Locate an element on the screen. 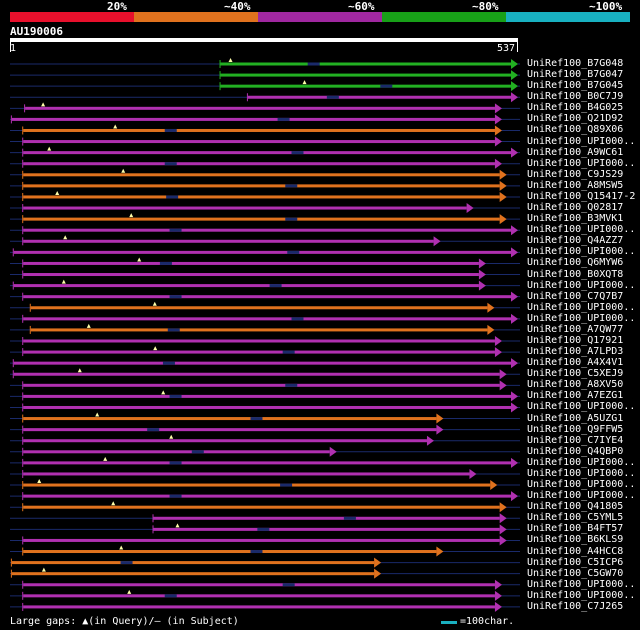 The width and height of the screenshot is (640, 630). hit-label: UniRef100_B6KLS9 is located at coordinates (575, 540).